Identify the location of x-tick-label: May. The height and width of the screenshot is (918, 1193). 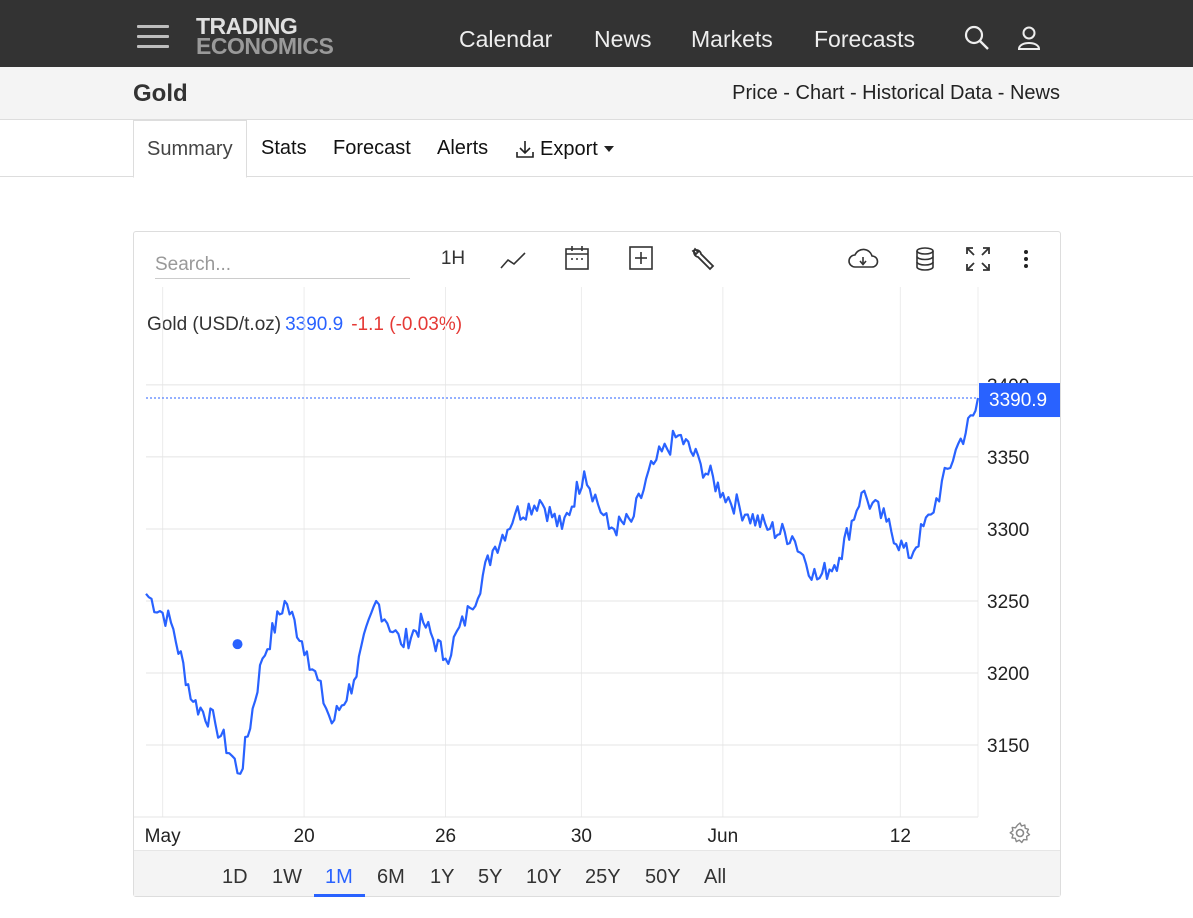
(163, 836).